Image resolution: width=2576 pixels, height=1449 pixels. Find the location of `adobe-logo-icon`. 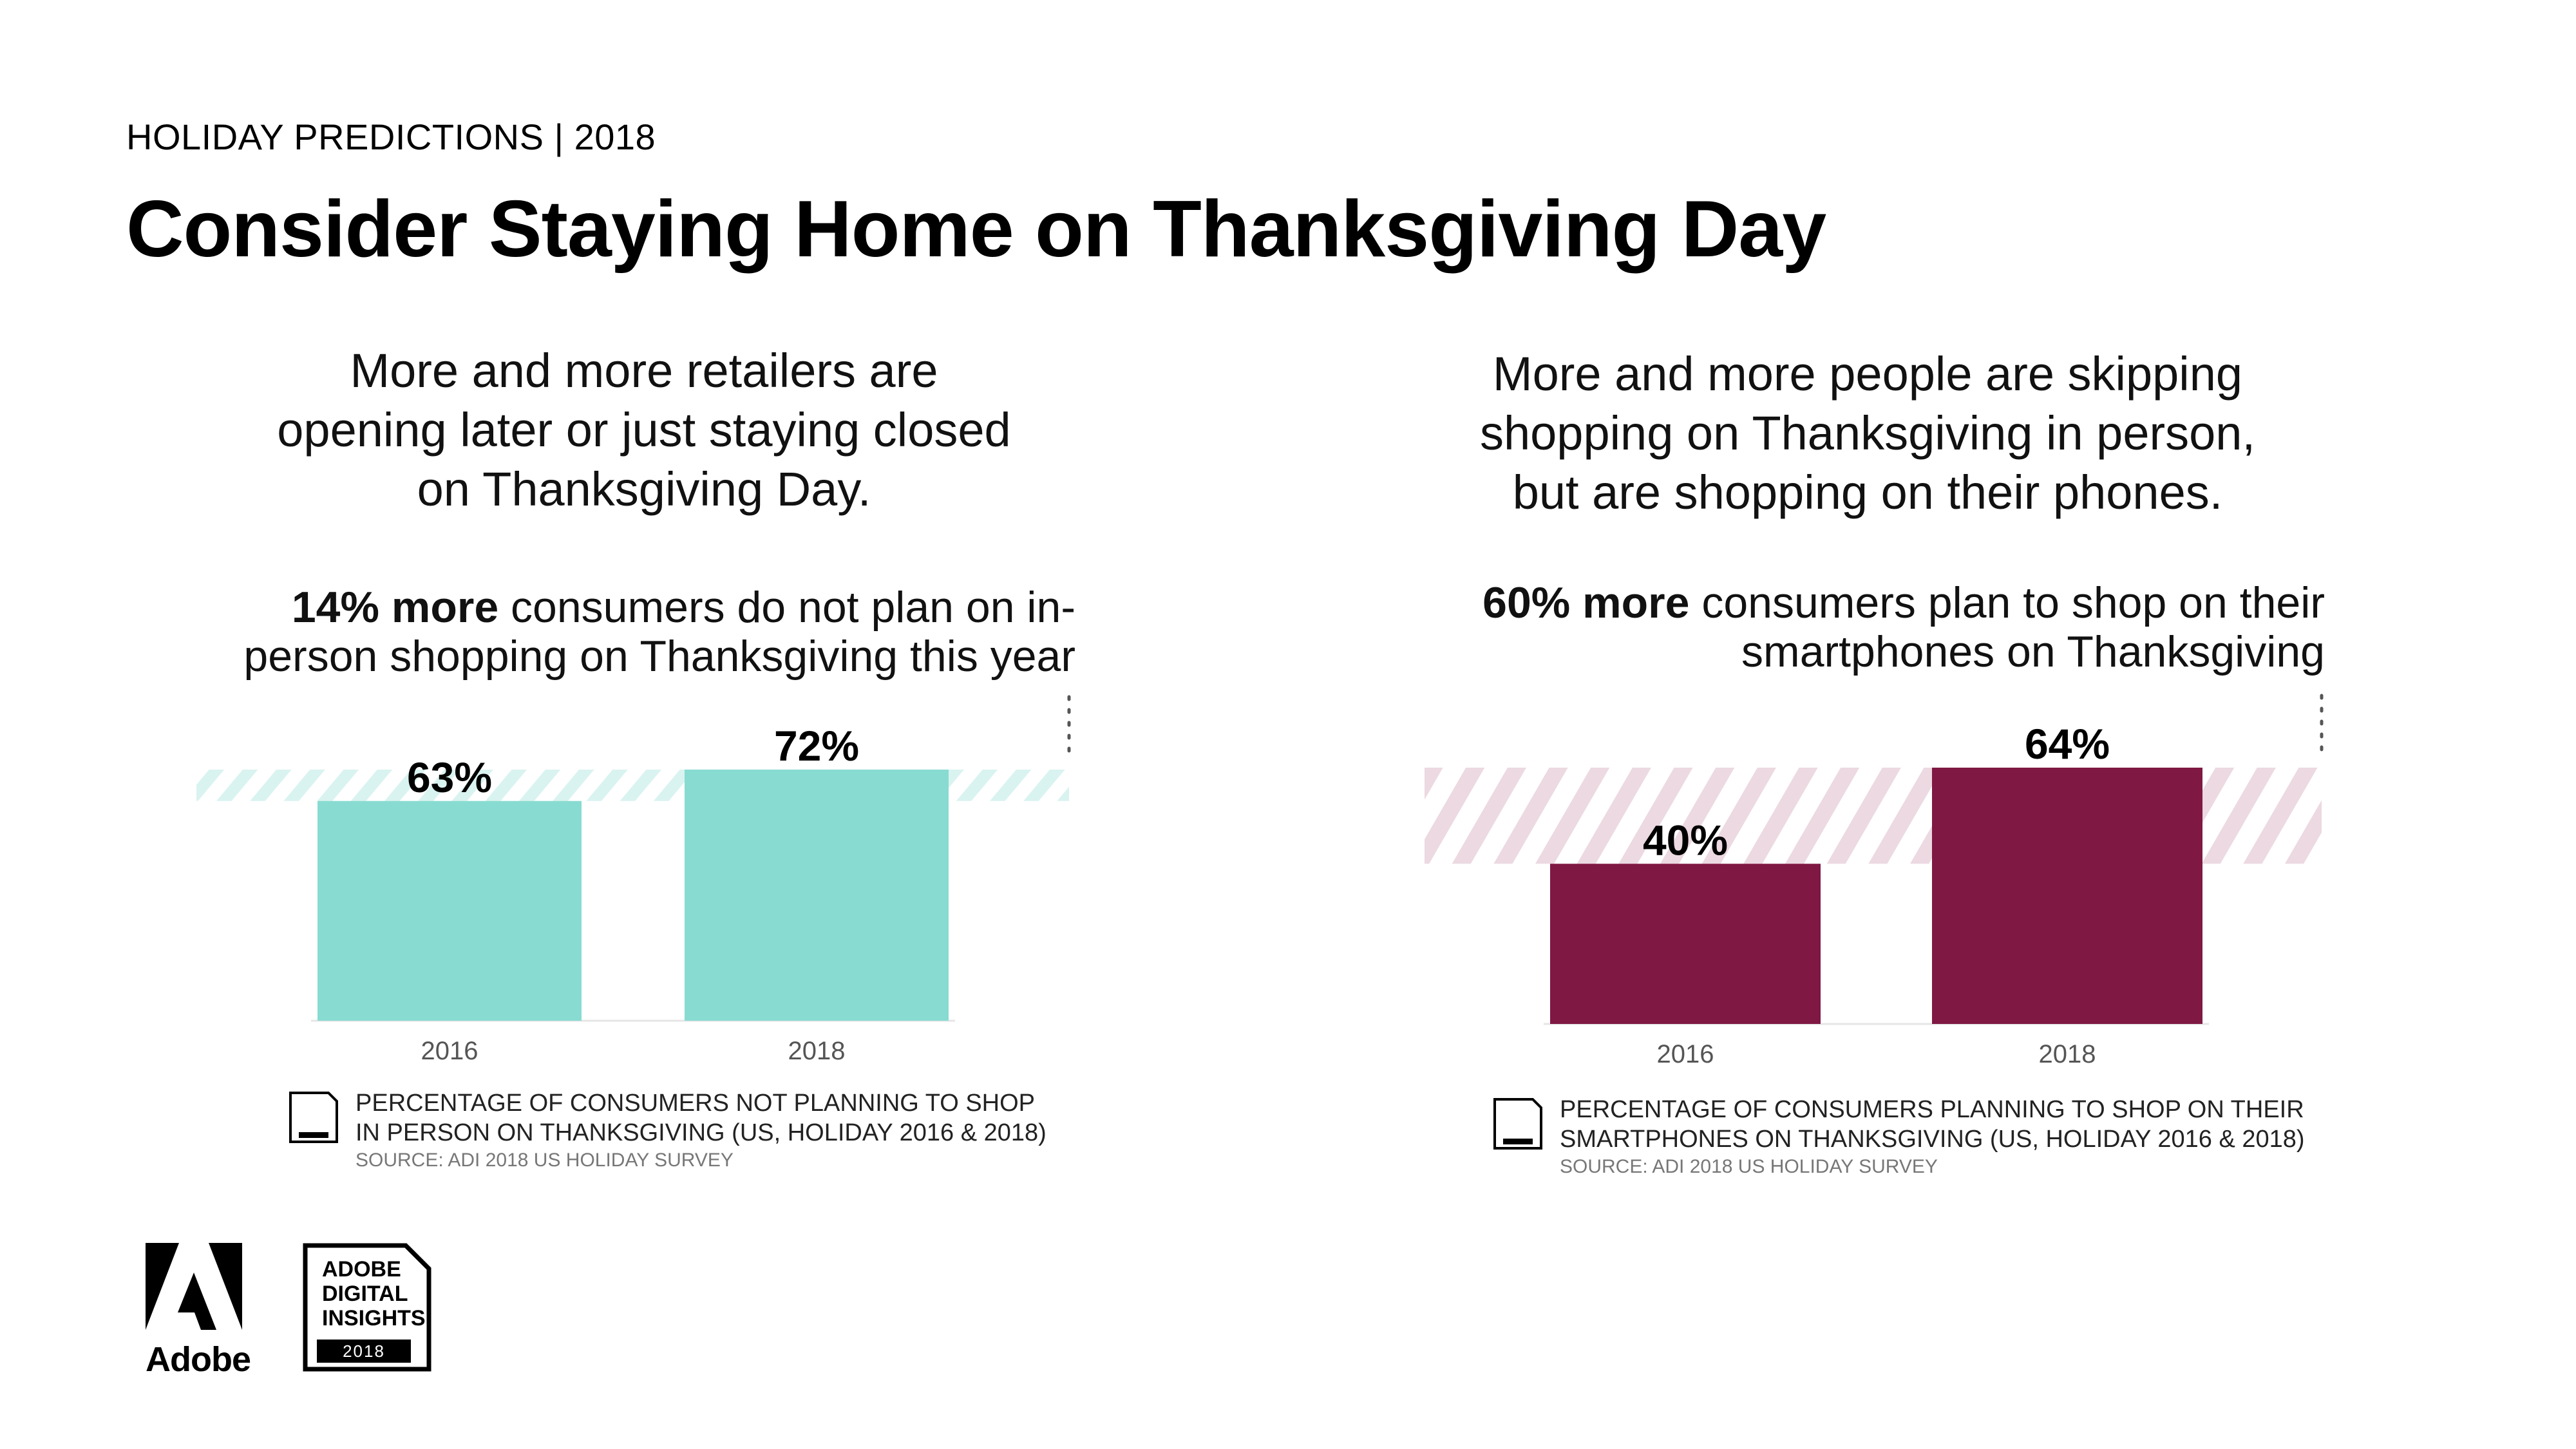

adobe-logo-icon is located at coordinates (194, 1287).